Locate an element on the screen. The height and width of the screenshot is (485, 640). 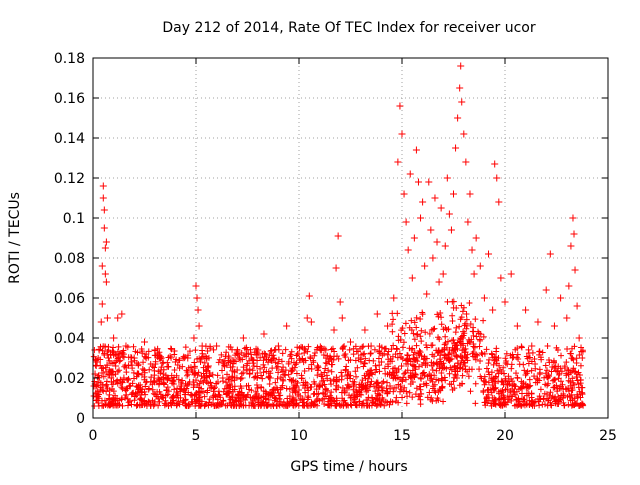
x-tick-label: 5 is located at coordinates (196, 436).